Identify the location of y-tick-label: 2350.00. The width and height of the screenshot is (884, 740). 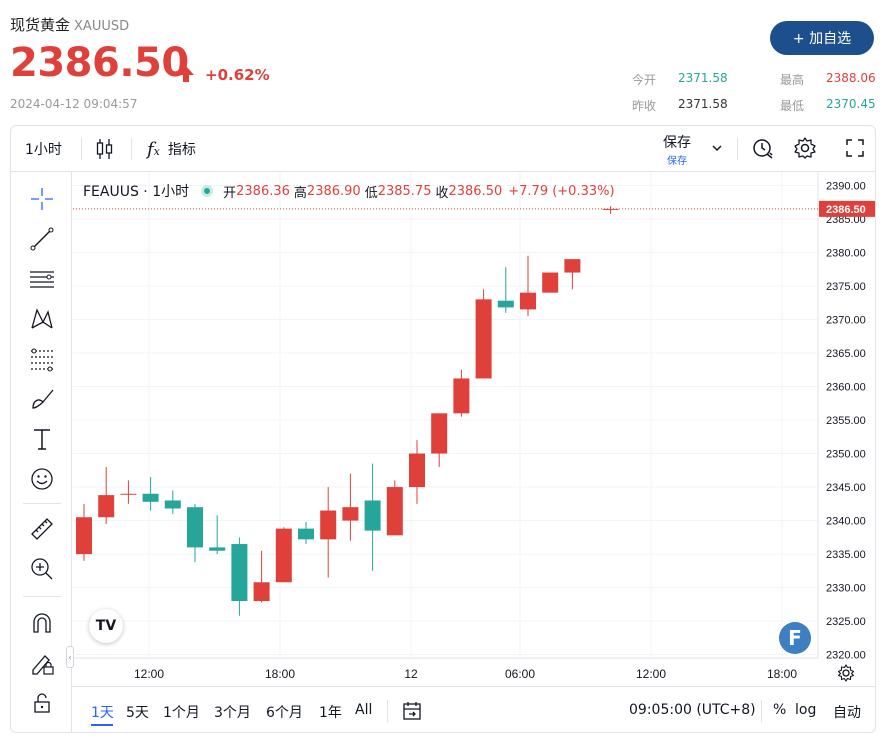
(846, 455).